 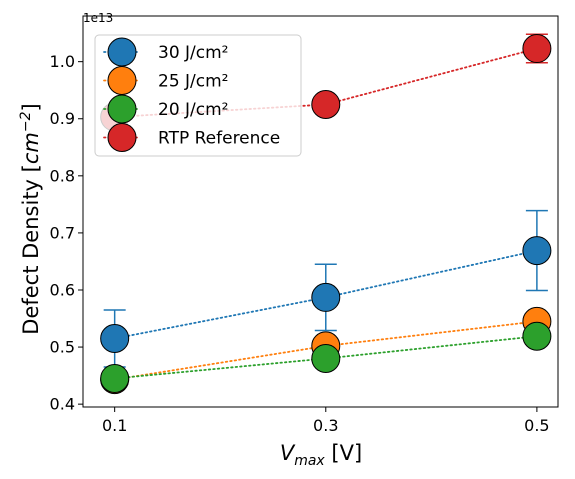 I want to click on legend-label: RTP Reference, so click(x=219, y=139).